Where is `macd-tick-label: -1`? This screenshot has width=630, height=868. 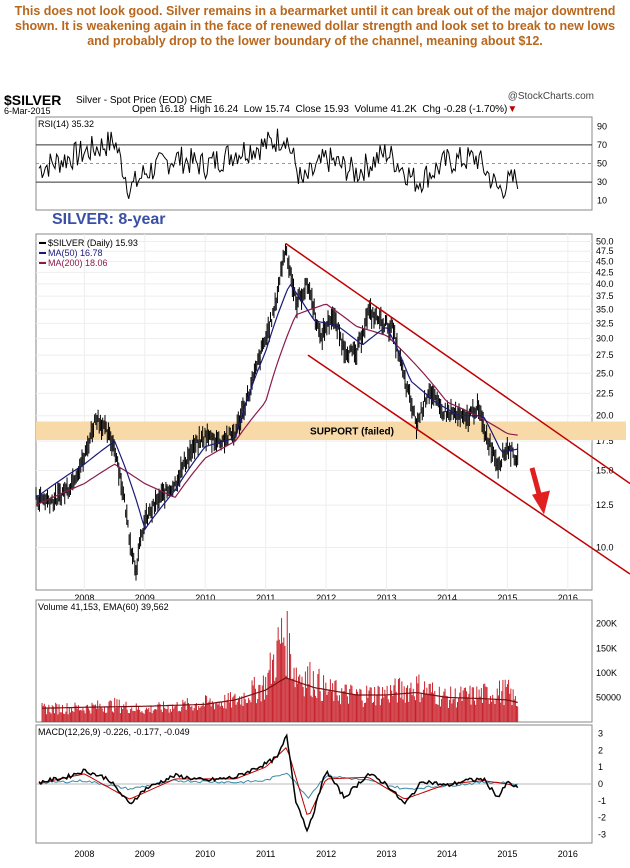
macd-tick-label: -1 is located at coordinates (602, 801).